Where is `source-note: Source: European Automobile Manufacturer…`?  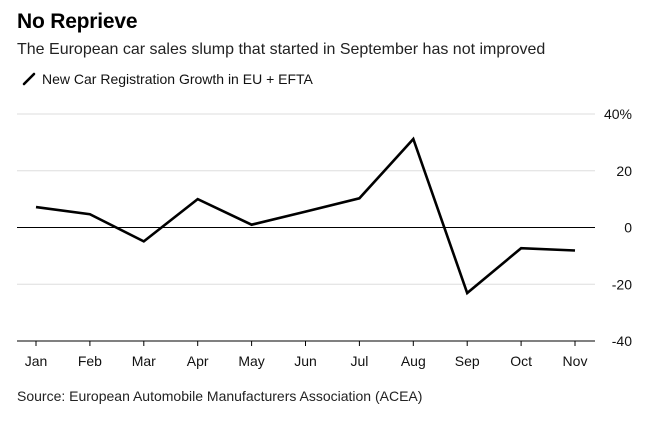
source-note: Source: European Automobile Manufacturer… is located at coordinates (220, 396).